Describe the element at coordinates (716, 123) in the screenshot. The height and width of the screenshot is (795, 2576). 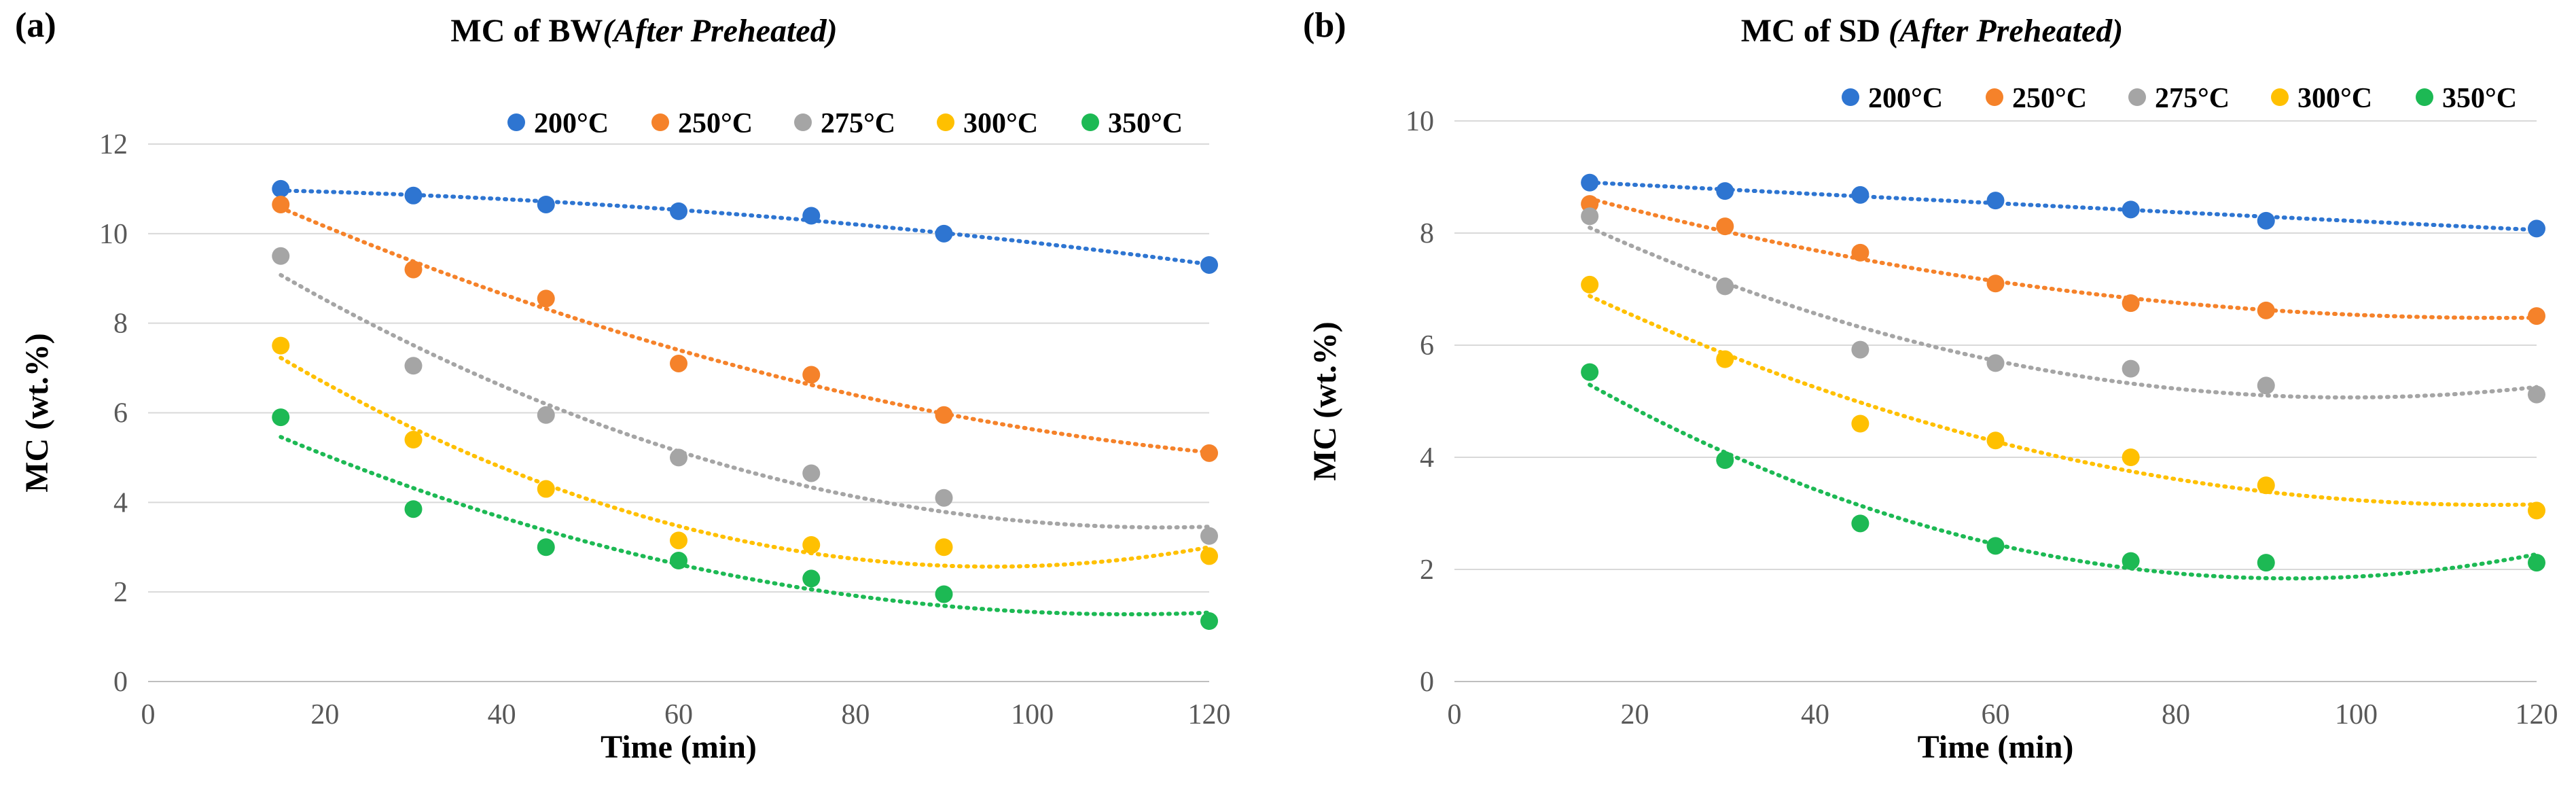
I see `legend-label-a-1: 250°C` at that location.